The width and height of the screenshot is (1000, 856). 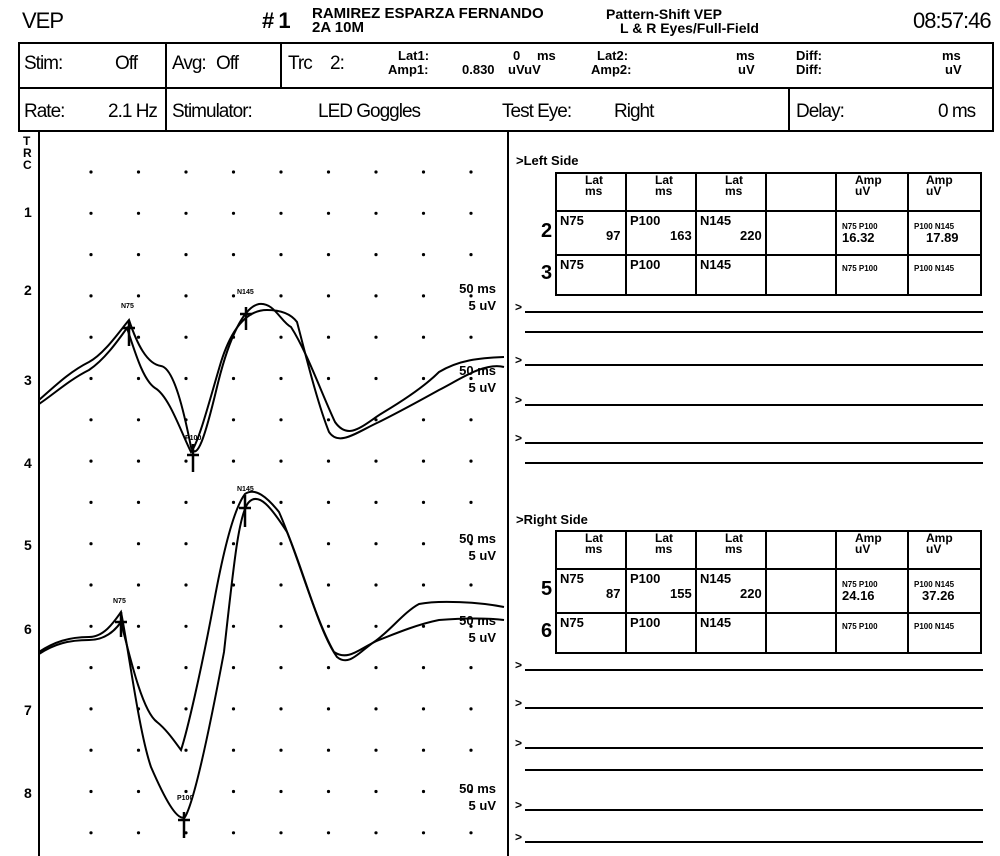 I want to click on right-row5-v1: 87, so click(x=613, y=593).